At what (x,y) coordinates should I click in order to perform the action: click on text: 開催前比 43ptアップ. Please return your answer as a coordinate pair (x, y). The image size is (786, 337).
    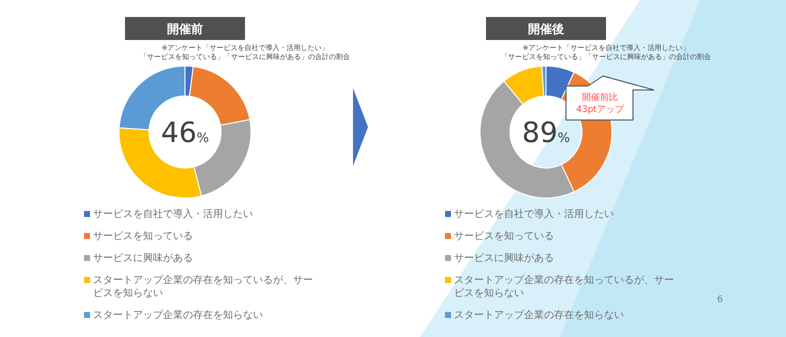
    Looking at the image, I should click on (600, 103).